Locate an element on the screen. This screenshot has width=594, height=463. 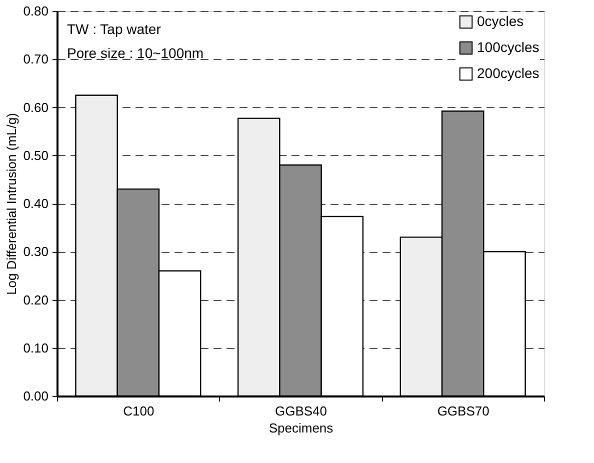
y-tick-label: 0.50 is located at coordinates (35, 155).